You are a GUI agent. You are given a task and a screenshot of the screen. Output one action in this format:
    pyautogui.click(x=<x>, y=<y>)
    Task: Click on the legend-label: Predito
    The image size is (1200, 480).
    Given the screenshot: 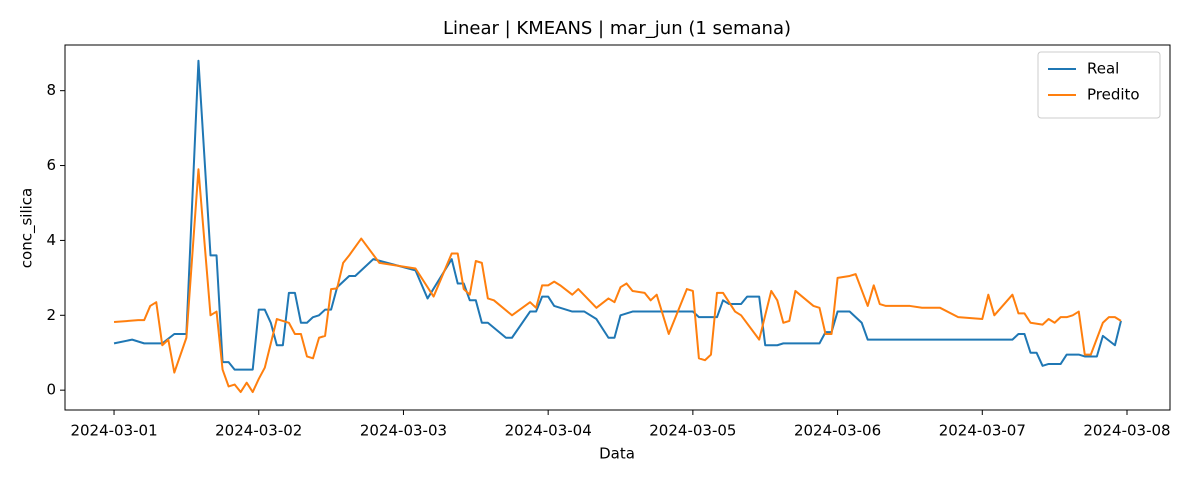 What is the action you would take?
    pyautogui.click(x=1113, y=95)
    